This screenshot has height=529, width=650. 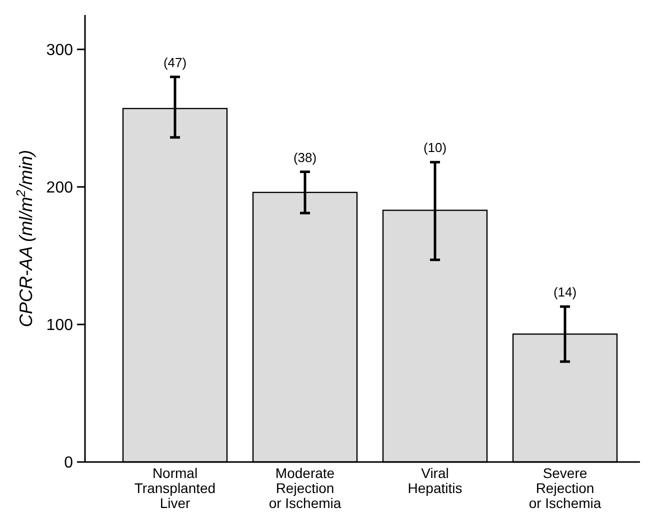 I want to click on y-tick-label: 300, so click(x=60, y=50).